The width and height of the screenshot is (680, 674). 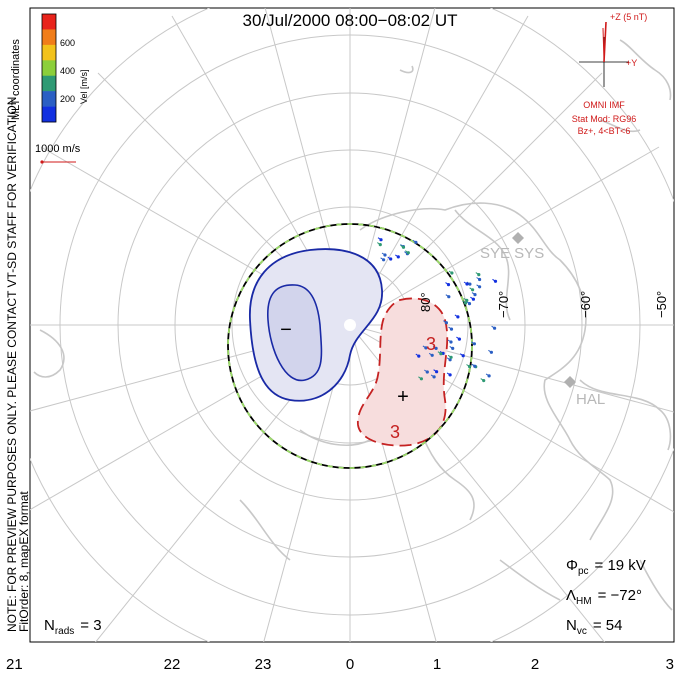 I want to click on mlt-tick-0: 0, so click(x=350, y=664).